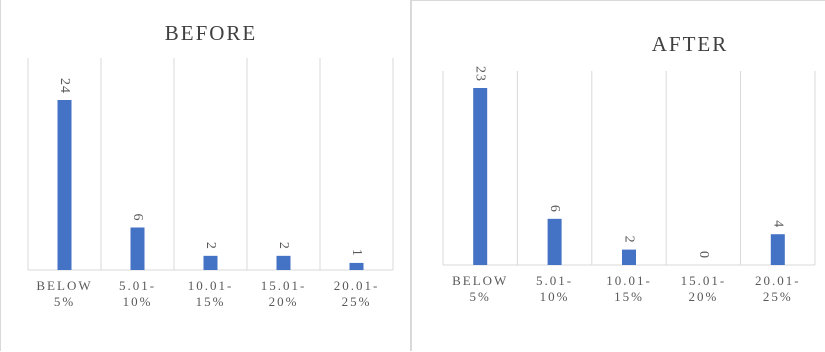  What do you see at coordinates (480, 74) in the screenshot?
I see `data-label: 23` at bounding box center [480, 74].